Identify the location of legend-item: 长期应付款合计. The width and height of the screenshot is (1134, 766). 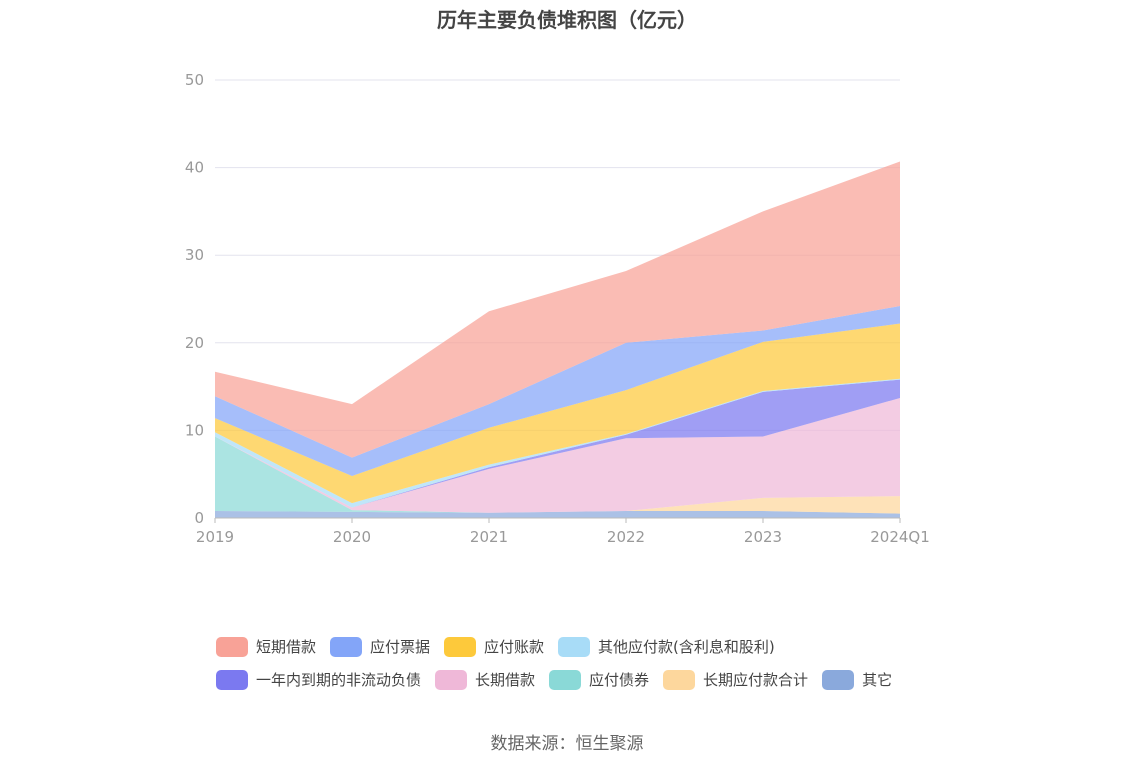
(735, 679).